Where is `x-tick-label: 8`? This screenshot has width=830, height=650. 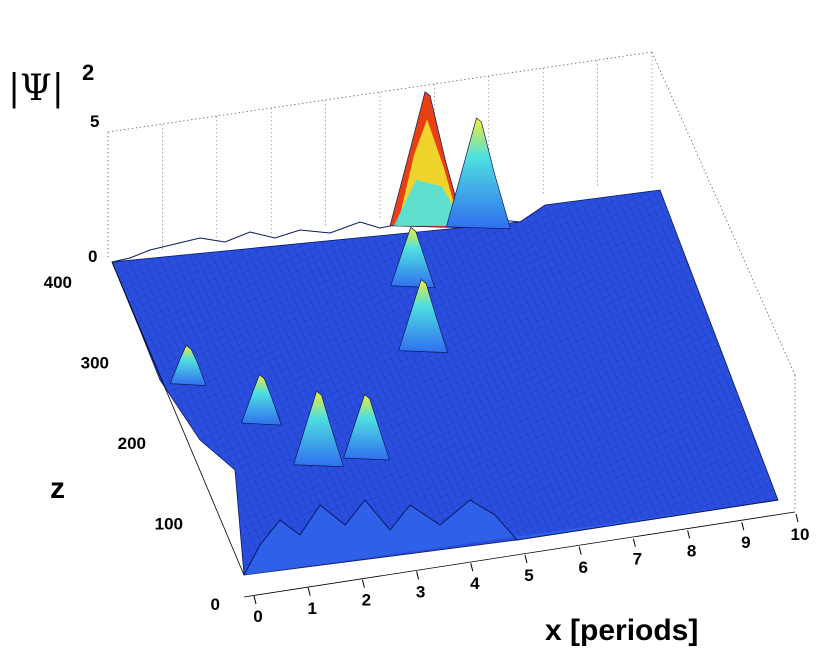 x-tick-label: 8 is located at coordinates (691, 550).